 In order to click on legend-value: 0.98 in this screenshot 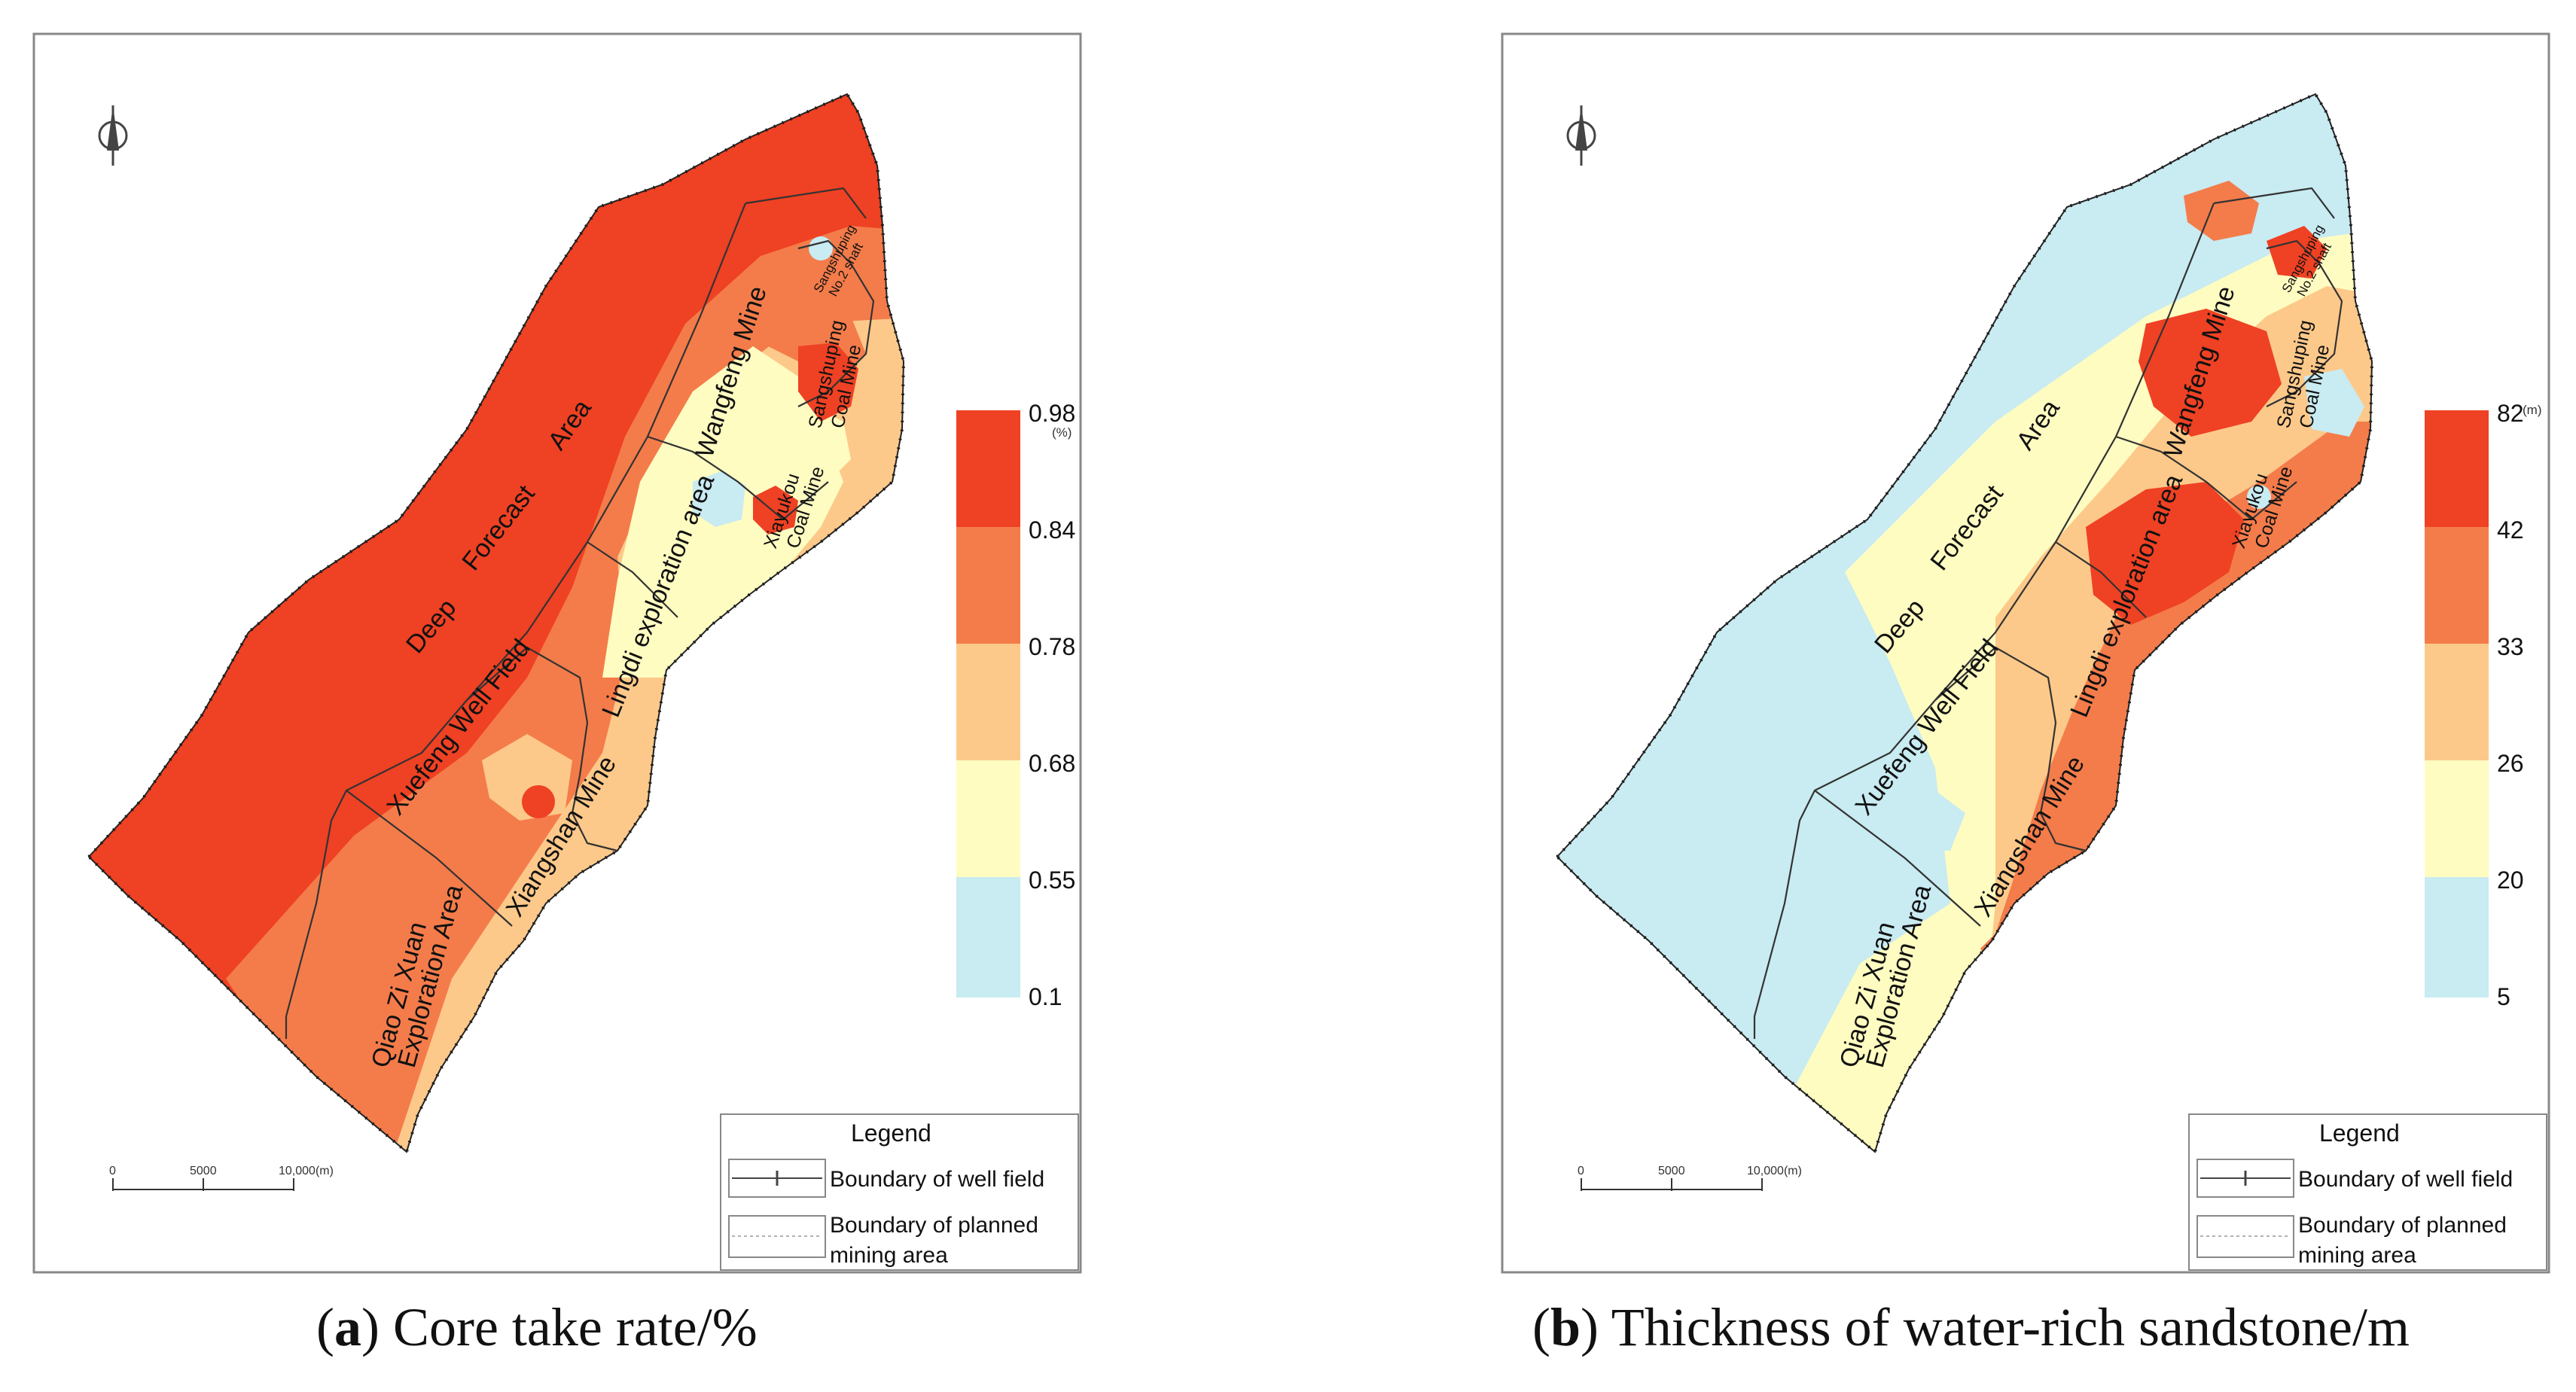, I will do `click(1052, 413)`.